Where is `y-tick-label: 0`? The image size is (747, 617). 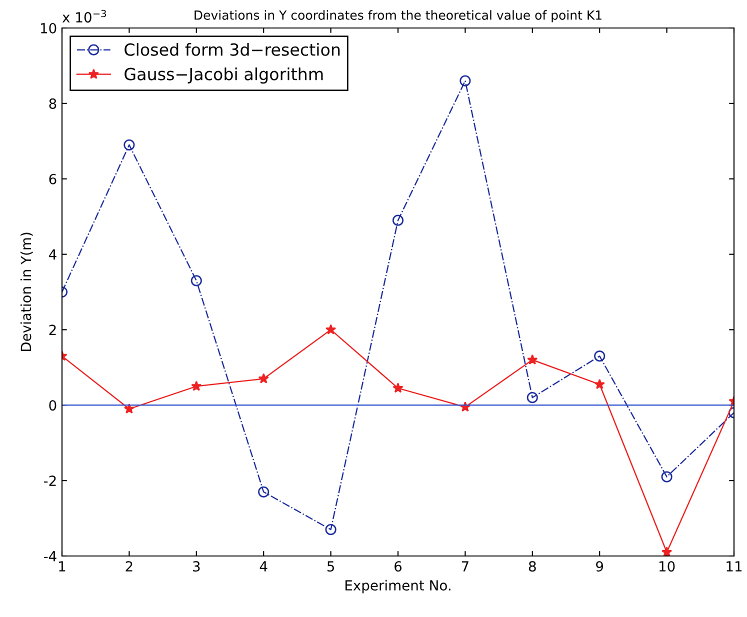 y-tick-label: 0 is located at coordinates (52, 405).